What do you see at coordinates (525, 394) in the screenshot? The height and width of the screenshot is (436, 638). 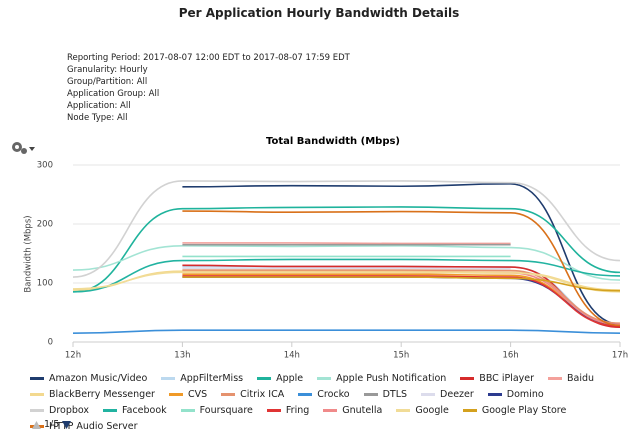 I see `legend-label: Domino` at bounding box center [525, 394].